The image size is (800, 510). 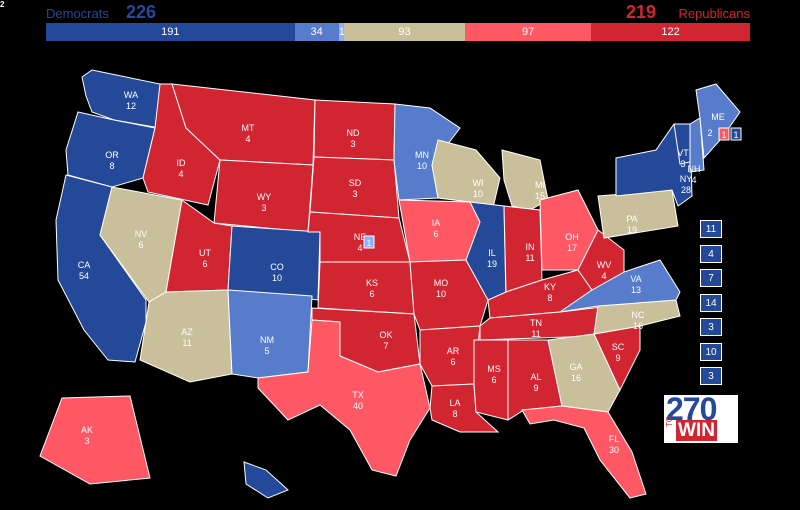 I want to click on state-votes-mo: 10, so click(x=441, y=294).